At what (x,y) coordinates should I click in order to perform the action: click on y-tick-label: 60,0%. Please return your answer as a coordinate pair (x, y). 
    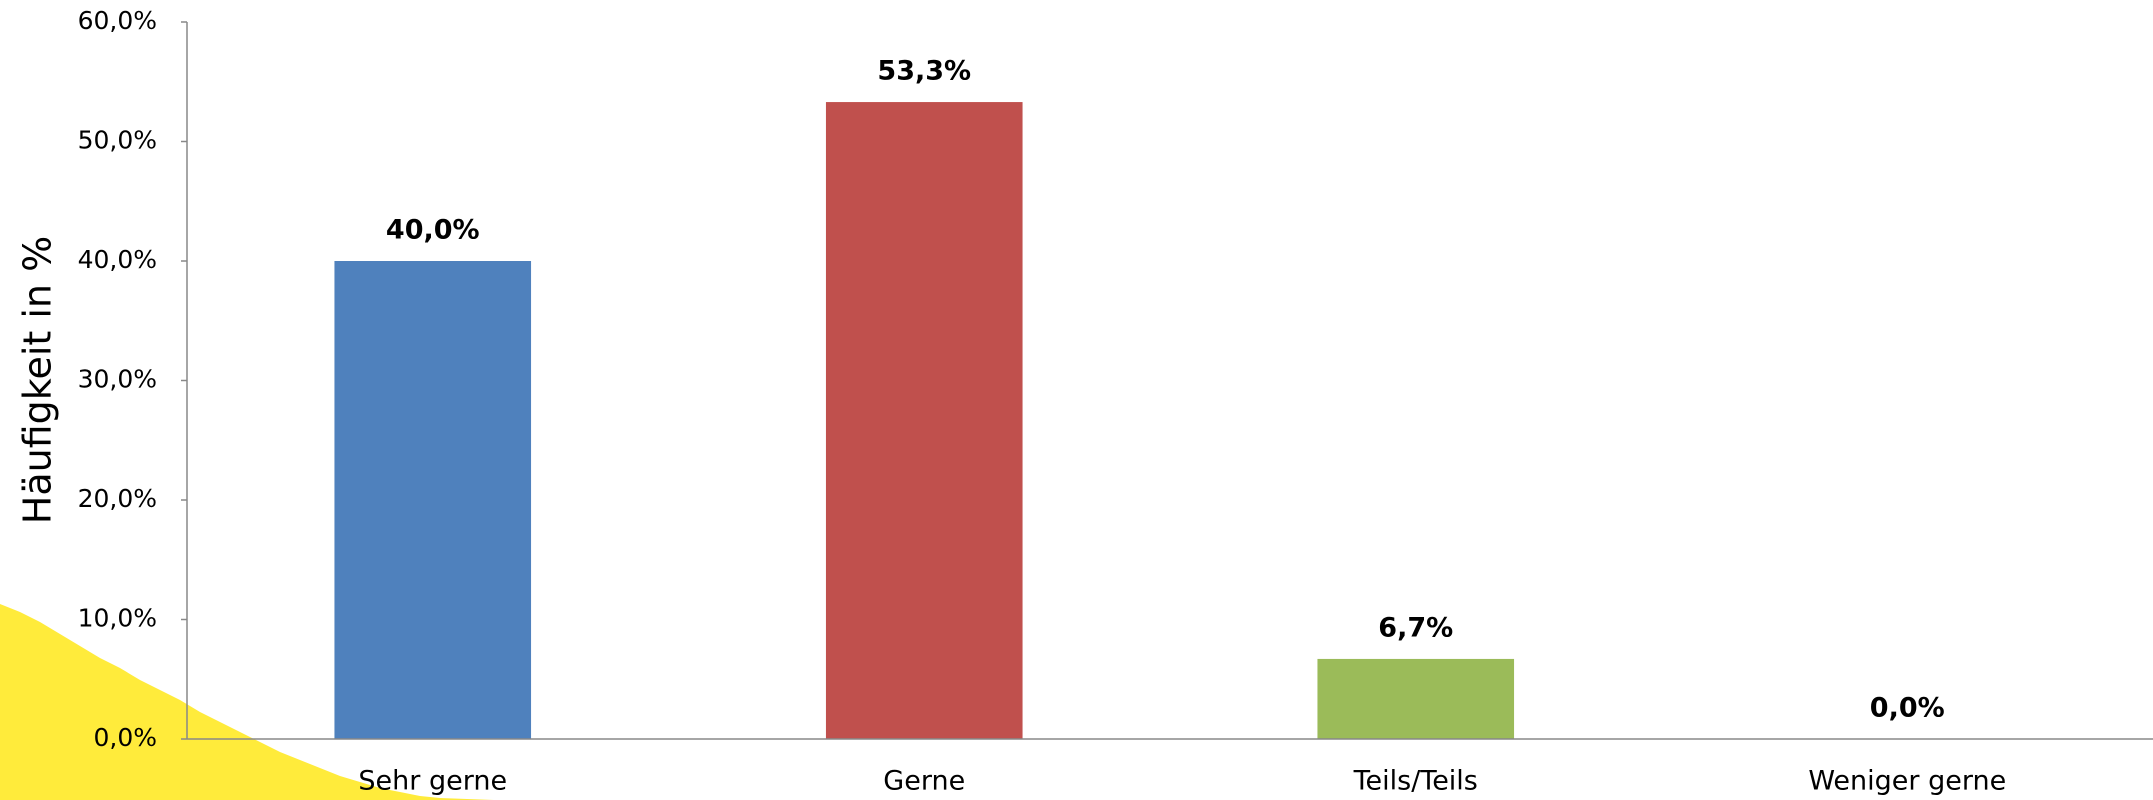
    Looking at the image, I should click on (117, 20).